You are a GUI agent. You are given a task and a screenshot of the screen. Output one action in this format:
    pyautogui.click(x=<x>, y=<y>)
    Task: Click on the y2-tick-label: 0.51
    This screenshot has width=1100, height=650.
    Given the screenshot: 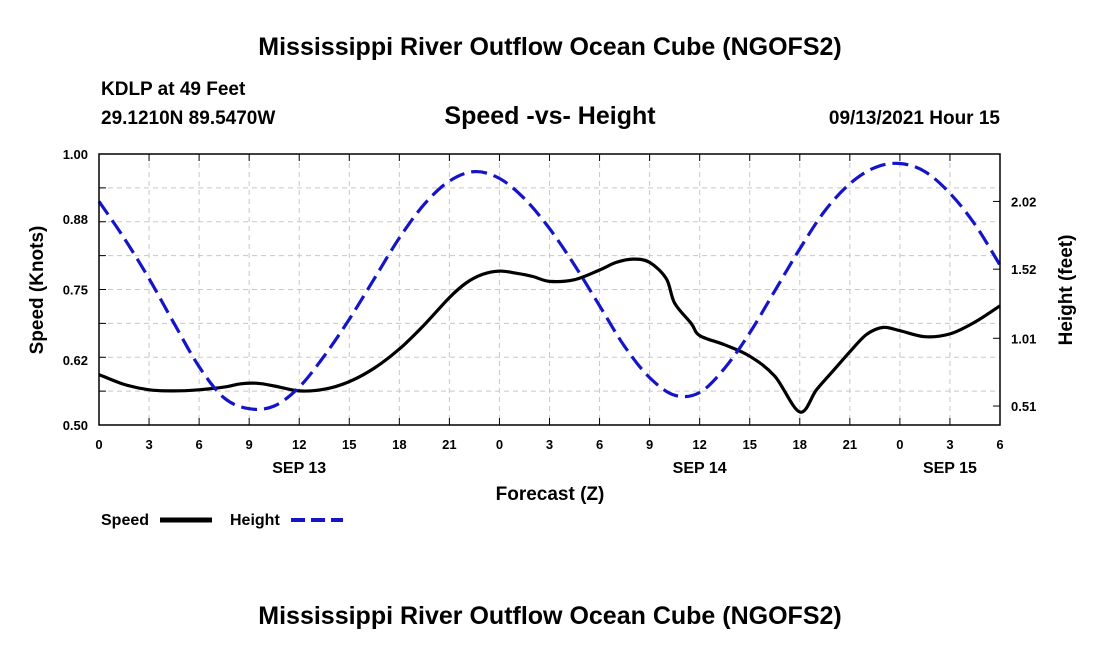 What is the action you would take?
    pyautogui.click(x=1023, y=406)
    